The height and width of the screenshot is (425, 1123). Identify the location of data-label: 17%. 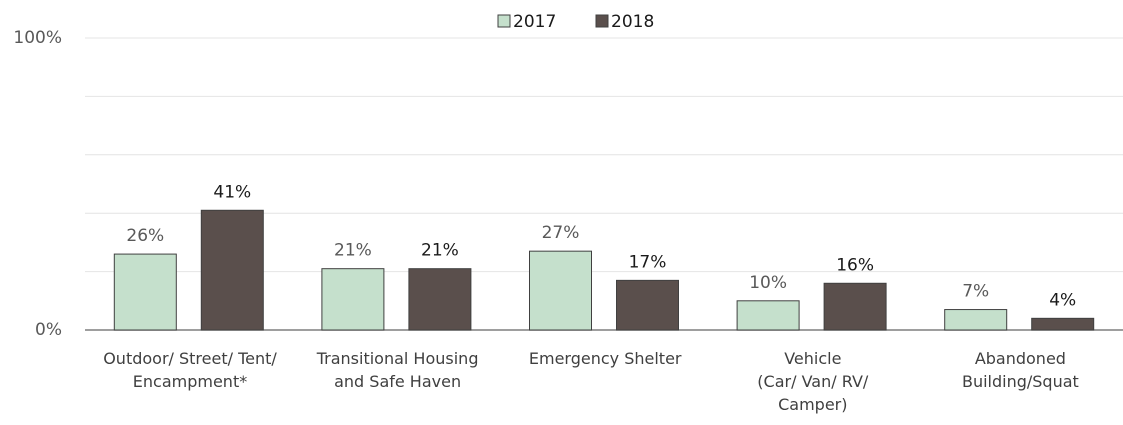
(648, 262).